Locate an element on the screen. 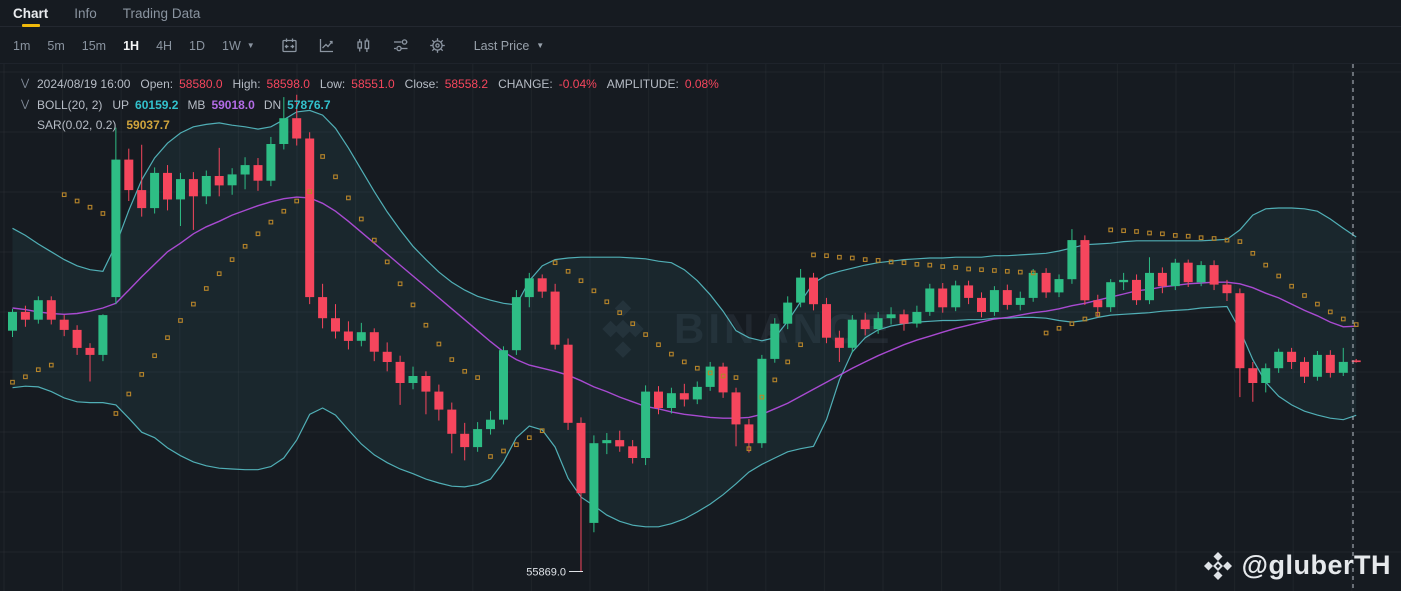 Image resolution: width=1401 pixels, height=591 pixels. tab-chart-label: Chart is located at coordinates (31, 13).